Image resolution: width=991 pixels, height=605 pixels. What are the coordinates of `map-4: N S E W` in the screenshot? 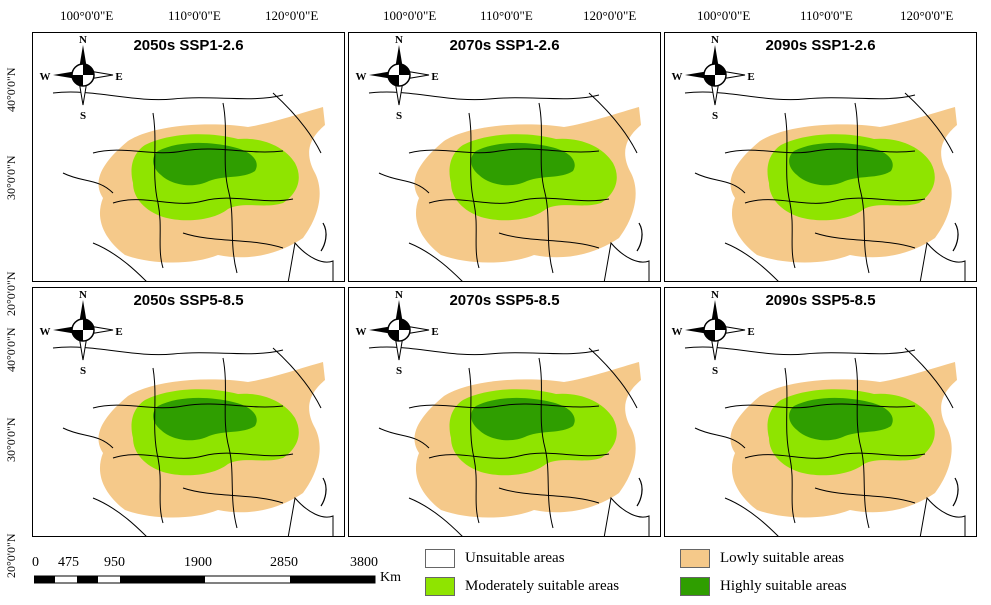 It's located at (187, 412).